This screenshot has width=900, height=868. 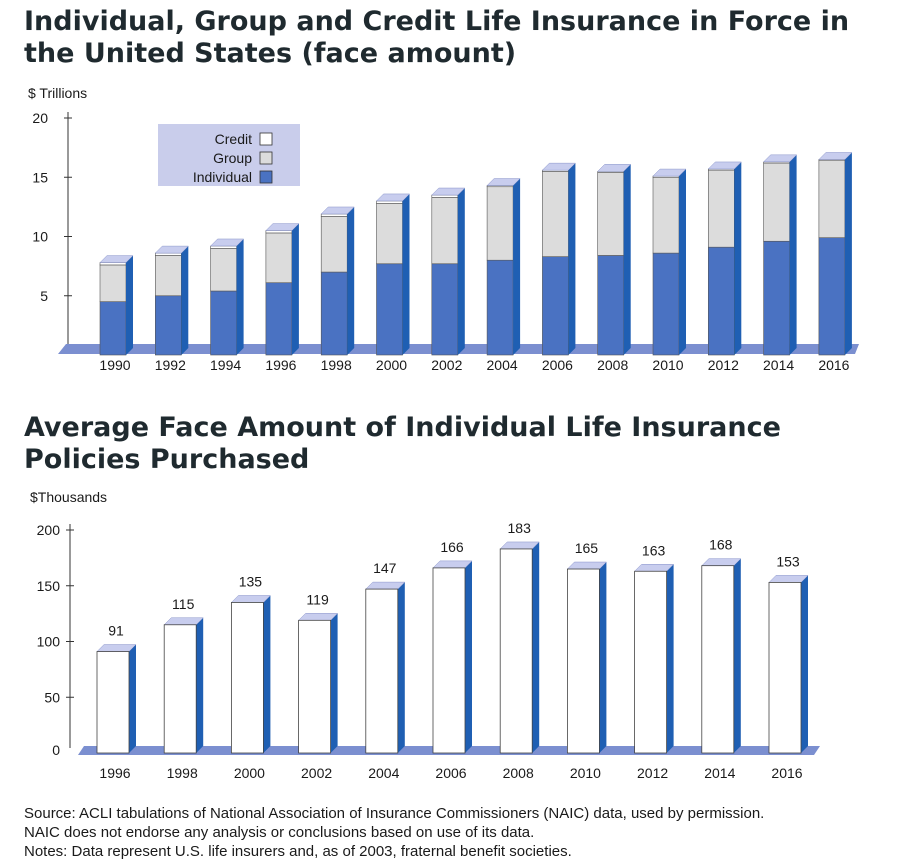 I want to click on x-tick-label: 2016, so click(x=786, y=773).